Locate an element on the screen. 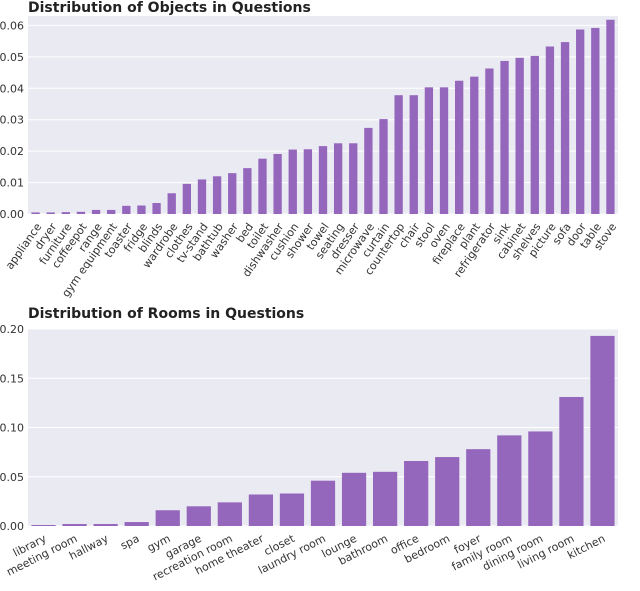  x-tick-label: spa is located at coordinates (129, 542).